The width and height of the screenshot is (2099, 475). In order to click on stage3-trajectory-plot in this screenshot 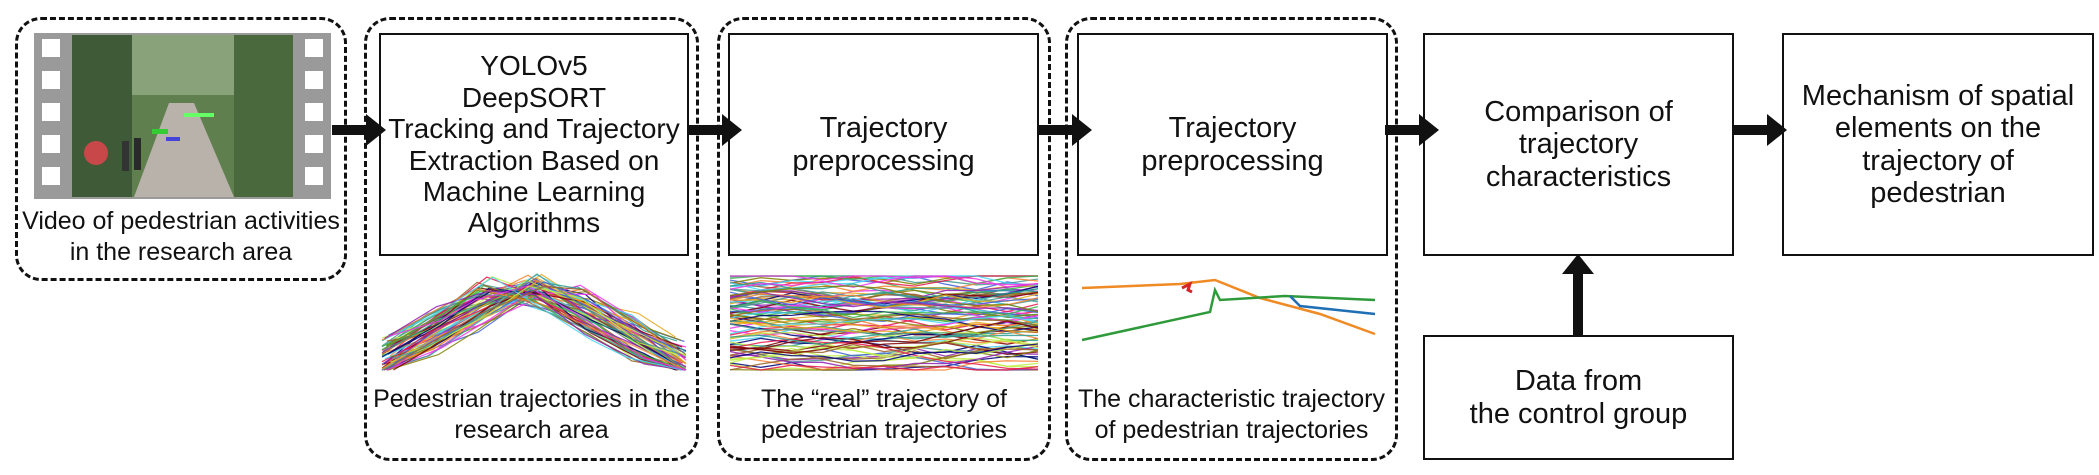, I will do `click(1232, 311)`.